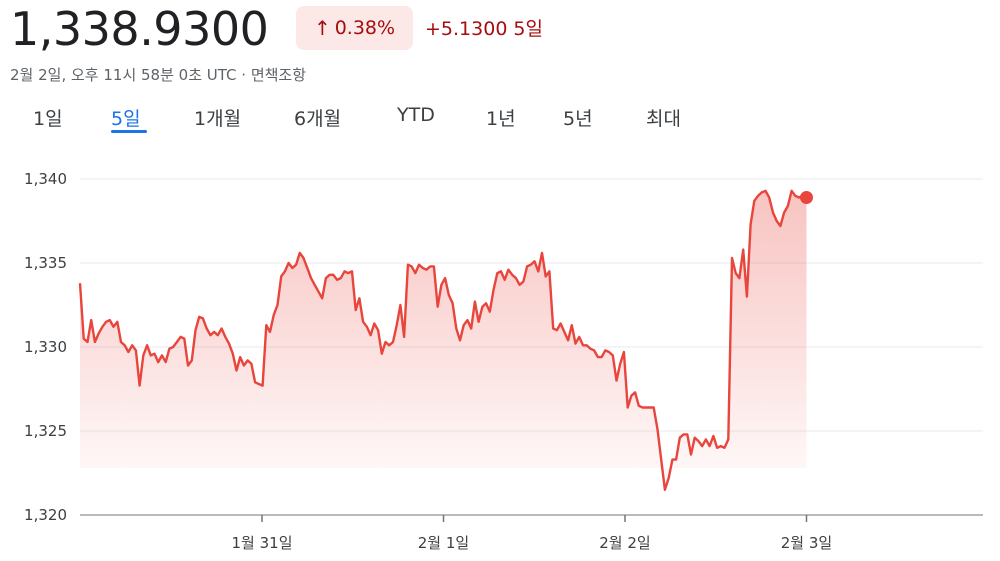 This screenshot has width=1000, height=561. What do you see at coordinates (528, 29) in the screenshot?
I see `change-period: 5일` at bounding box center [528, 29].